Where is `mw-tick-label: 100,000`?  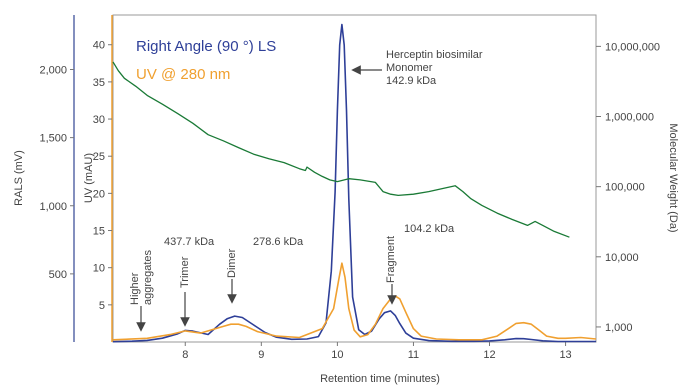
mw-tick-label: 100,000 is located at coordinates (625, 188).